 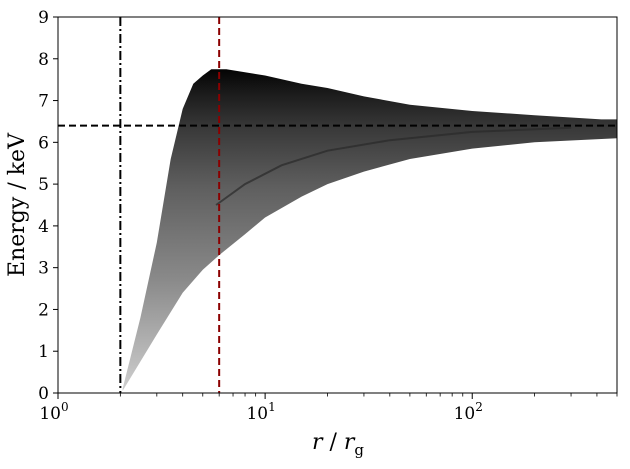 What do you see at coordinates (43, 143) in the screenshot?
I see `y-tick-label: 6` at bounding box center [43, 143].